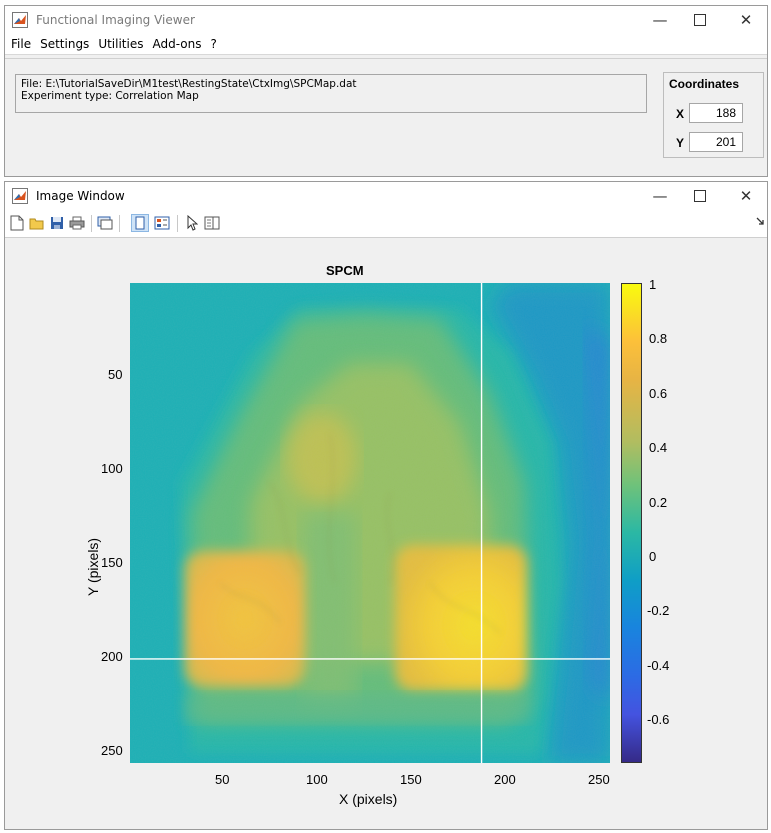 The image size is (771, 833). Describe the element at coordinates (140, 223) in the screenshot. I see `hide-plot-tools-icon` at that location.